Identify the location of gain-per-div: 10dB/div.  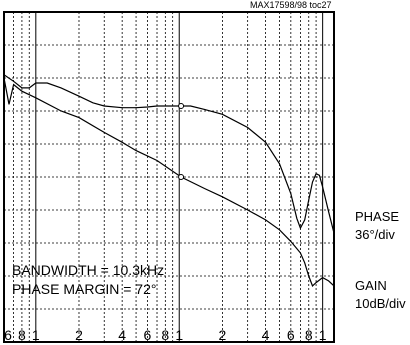
(380, 303).